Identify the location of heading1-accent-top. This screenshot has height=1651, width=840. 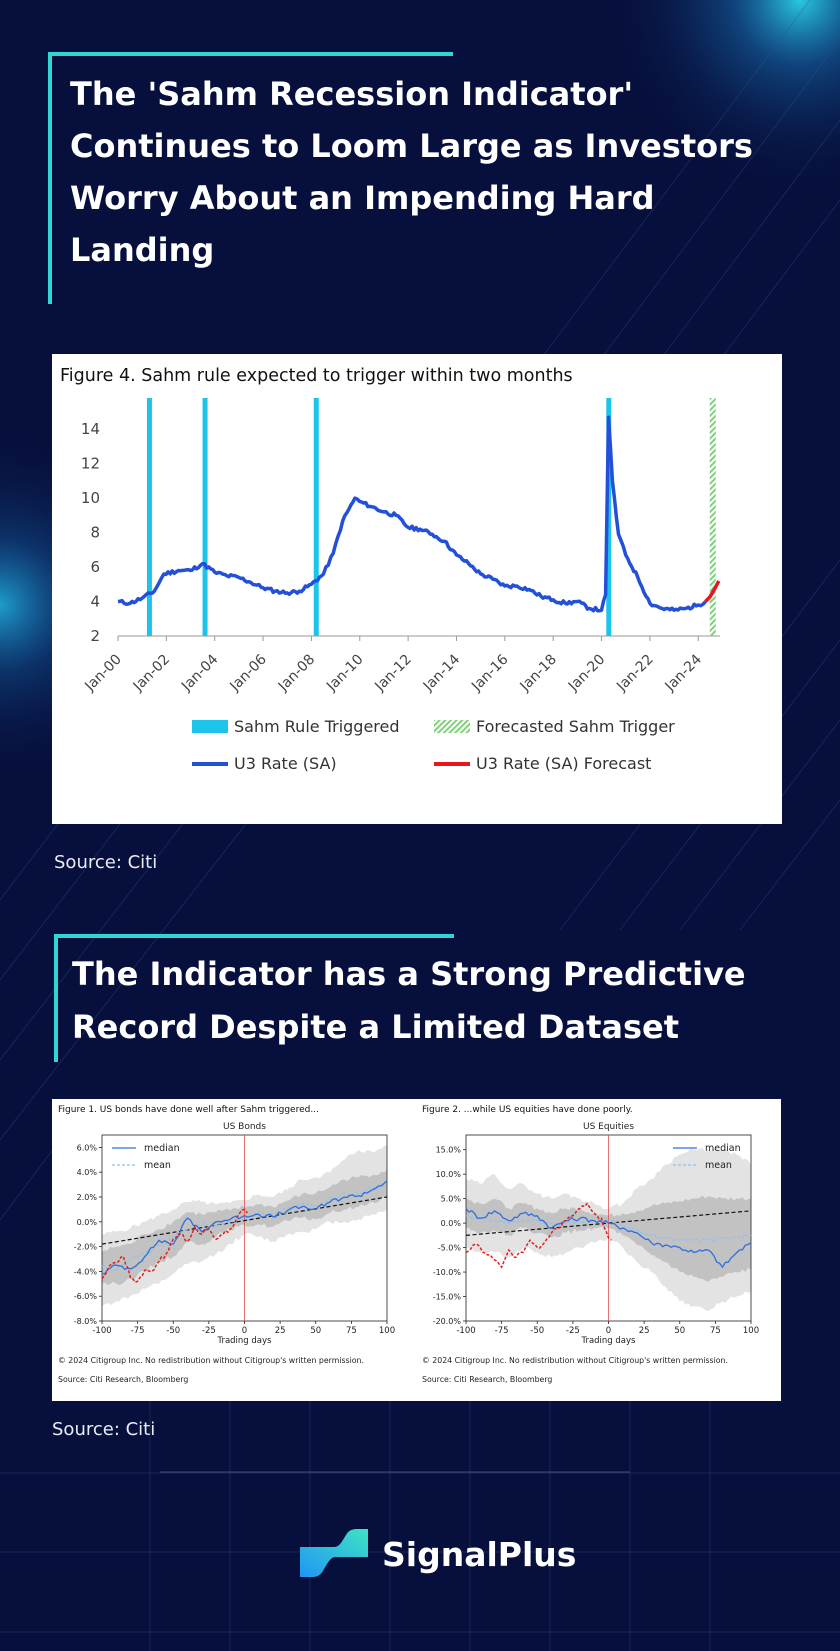
(250, 54).